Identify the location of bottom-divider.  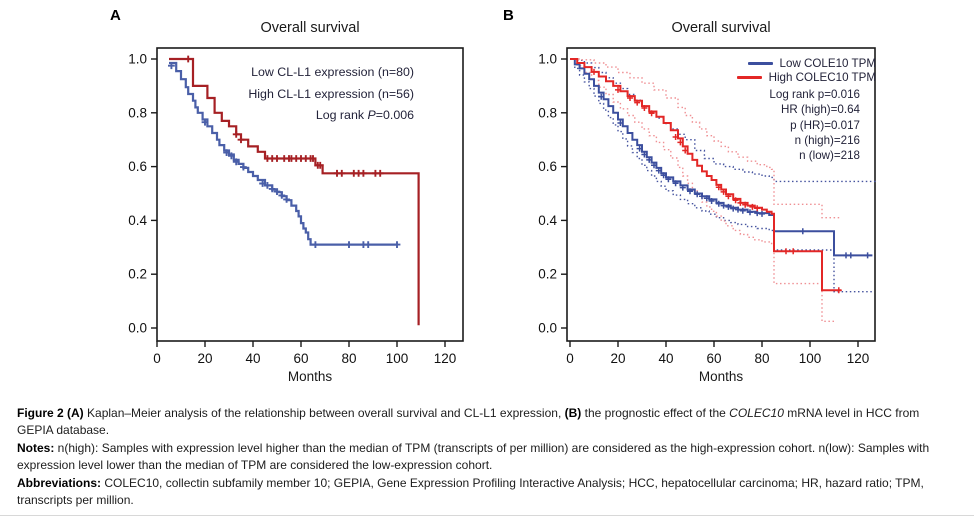
(487, 515).